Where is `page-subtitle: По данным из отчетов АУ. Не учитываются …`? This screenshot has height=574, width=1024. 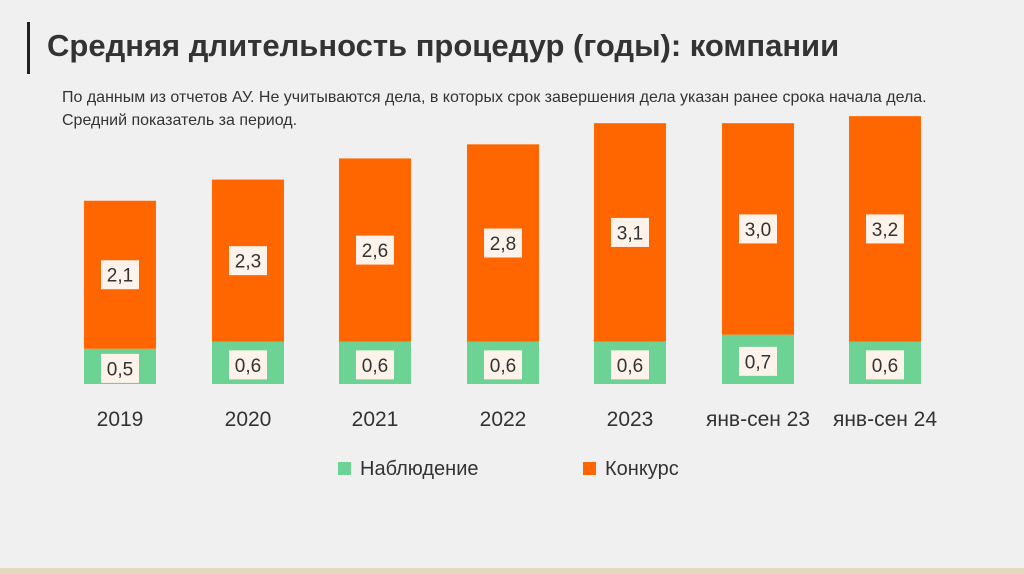 page-subtitle: По данным из отчетов АУ. Не учитываются … is located at coordinates (494, 109).